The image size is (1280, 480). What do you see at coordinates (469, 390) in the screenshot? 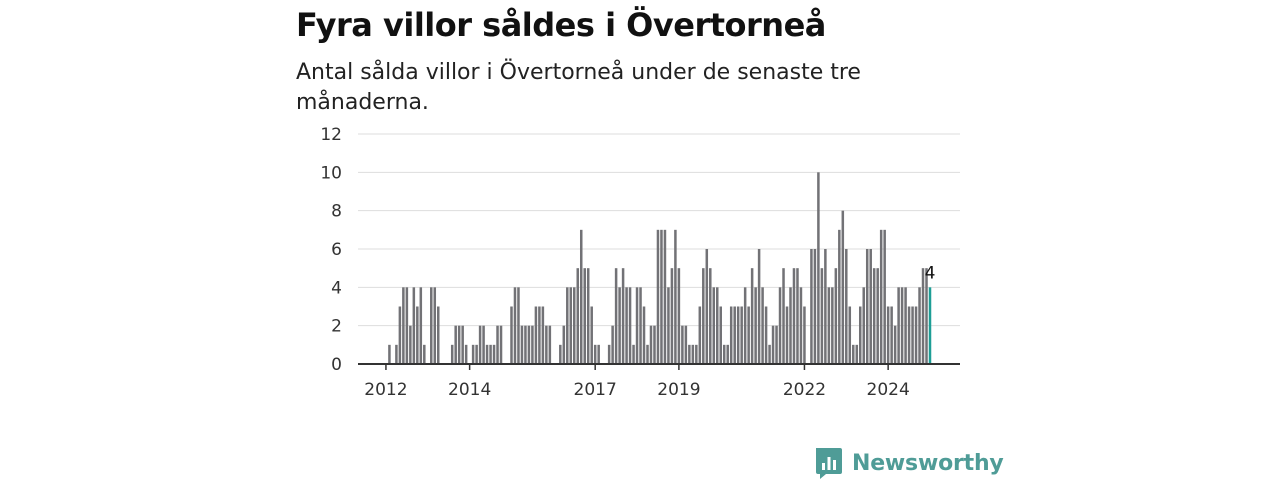
I see `x-tick-label: 2014` at bounding box center [469, 390].